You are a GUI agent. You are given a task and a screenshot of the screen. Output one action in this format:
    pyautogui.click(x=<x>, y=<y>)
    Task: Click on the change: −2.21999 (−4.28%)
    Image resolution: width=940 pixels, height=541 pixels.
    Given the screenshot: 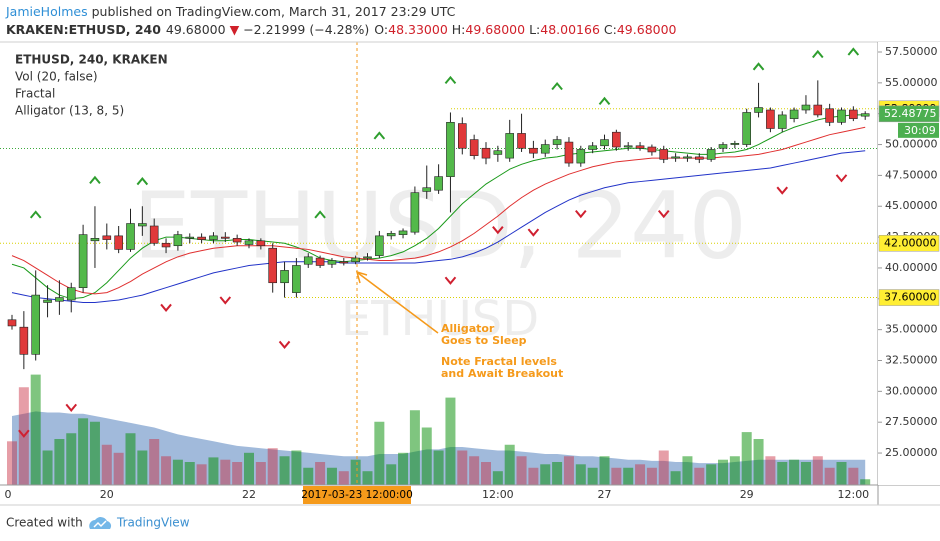 What is the action you would take?
    pyautogui.click(x=306, y=29)
    